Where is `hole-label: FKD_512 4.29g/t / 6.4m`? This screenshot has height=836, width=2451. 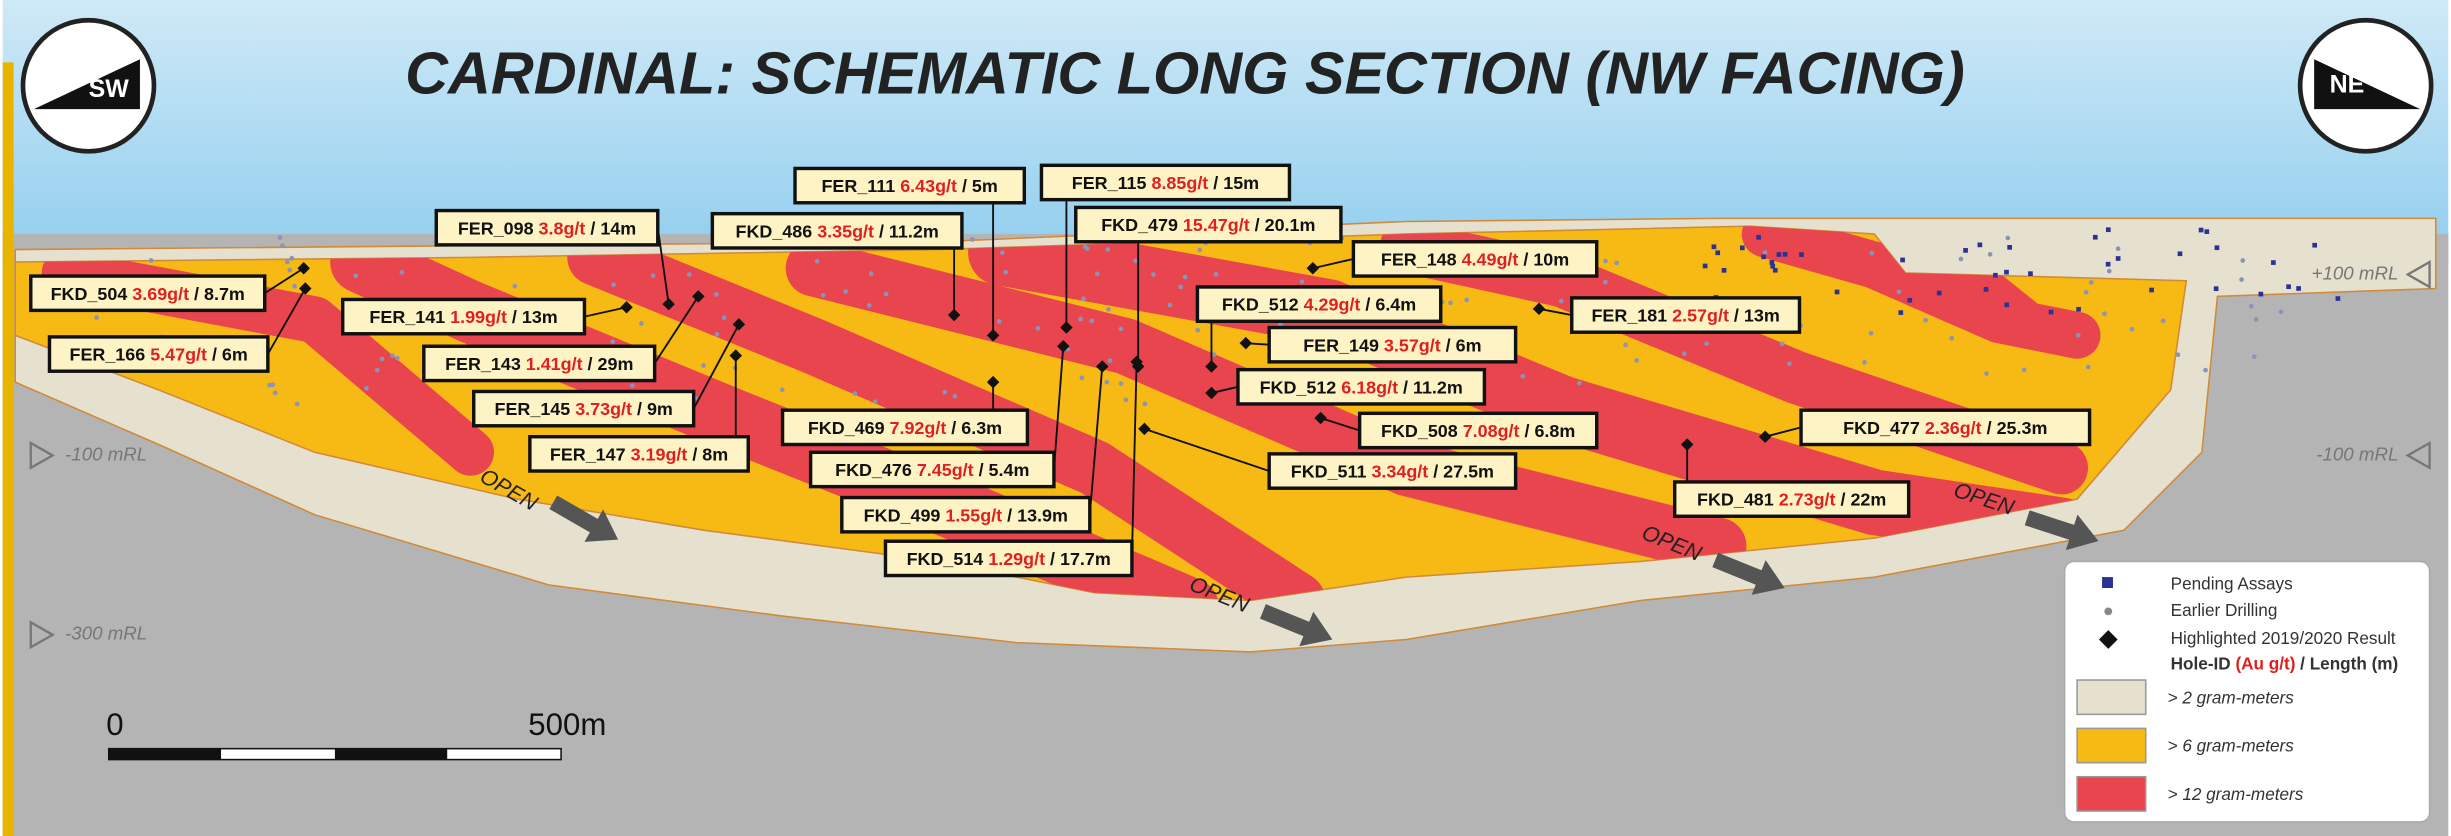
hole-label: FKD_512 4.29g/t / 6.4m is located at coordinates (1319, 304).